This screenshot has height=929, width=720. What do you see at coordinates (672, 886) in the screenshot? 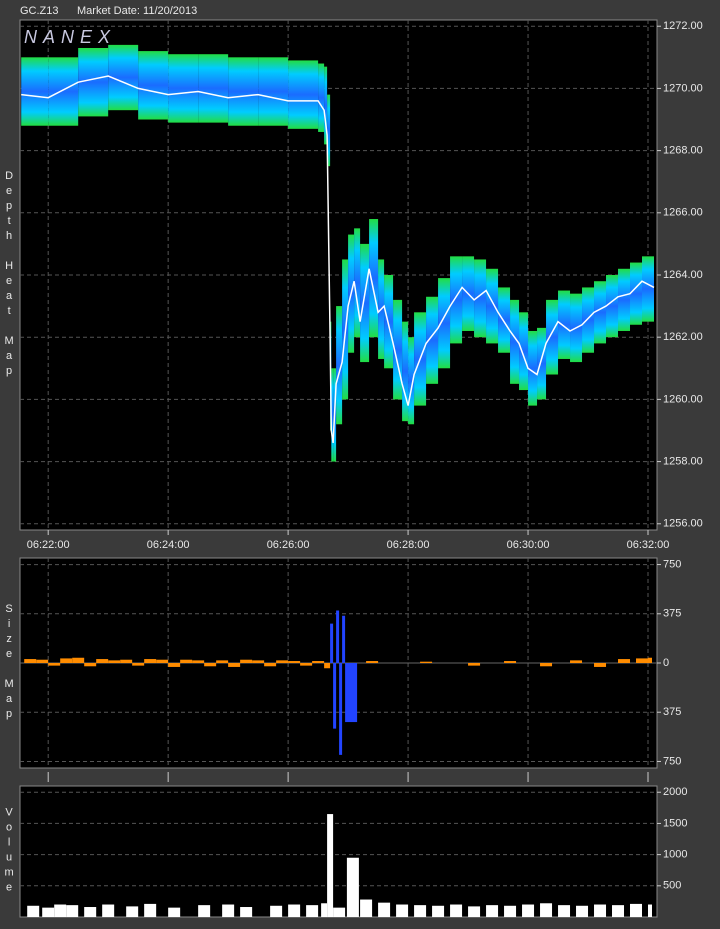
I see `y-tick-label: 500` at bounding box center [672, 886].